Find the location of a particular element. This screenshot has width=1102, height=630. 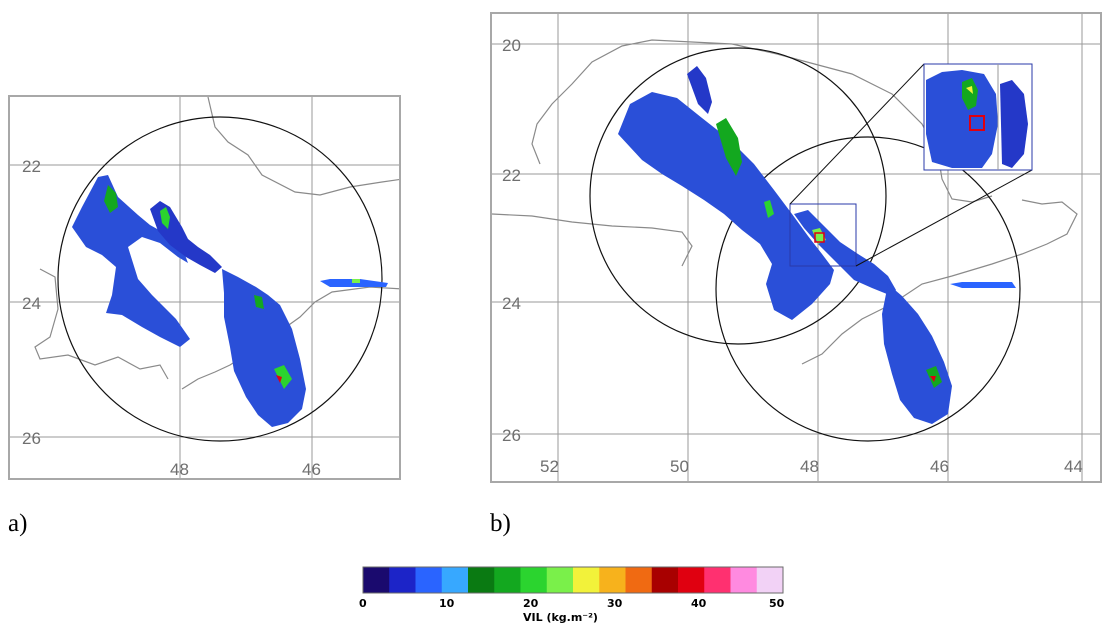

colorbar-tick-label: 20 is located at coordinates (531, 603).